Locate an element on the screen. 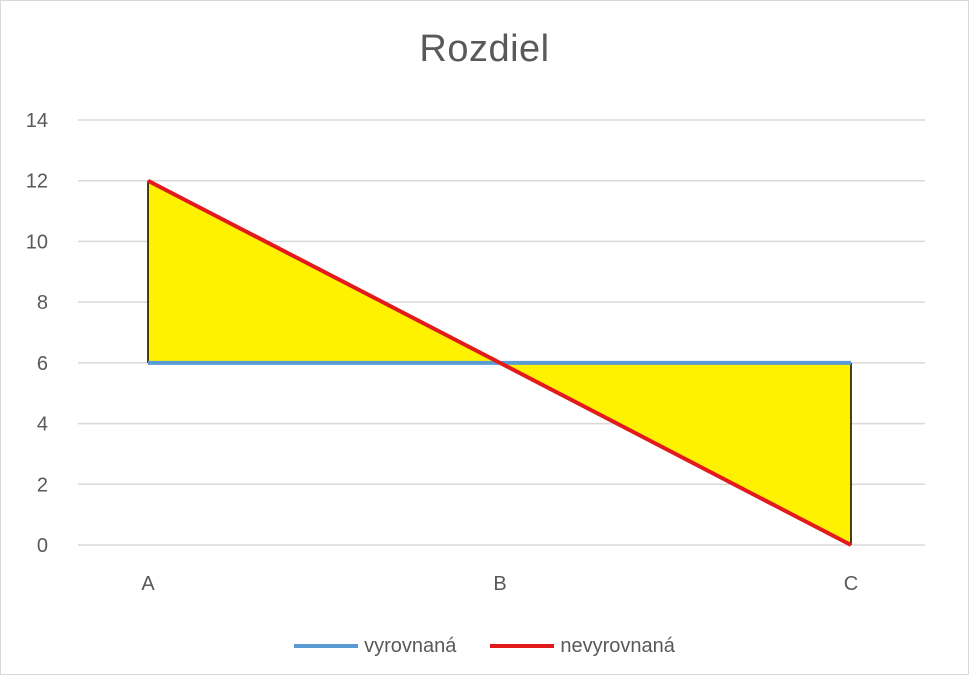 Image resolution: width=969 pixels, height=675 pixels. legend-item-vyrovnana: vyrovnaná is located at coordinates (375, 646).